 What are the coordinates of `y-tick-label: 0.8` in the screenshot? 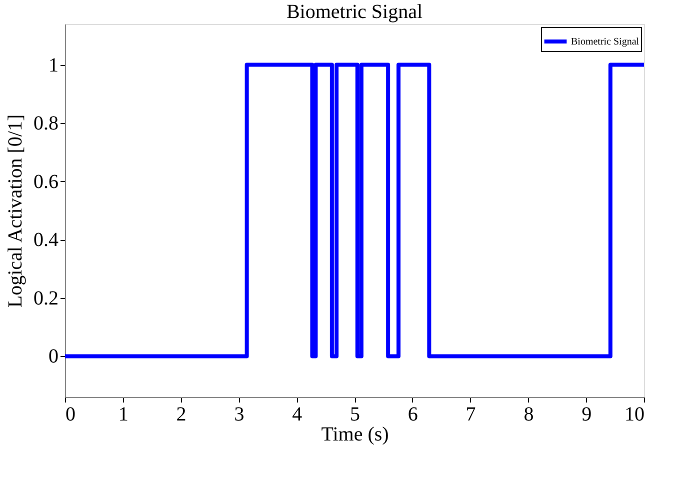 It's located at (46, 123).